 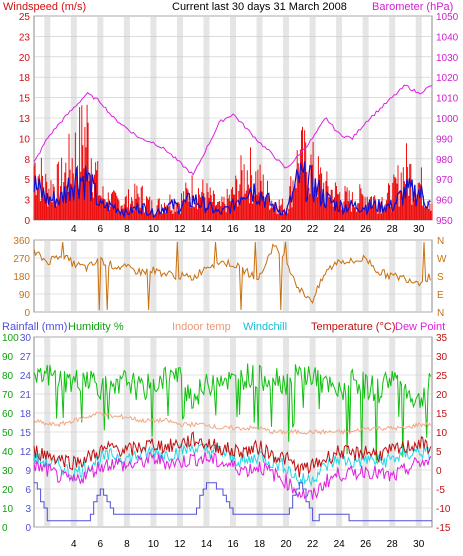 I want to click on humidity-tick-label: 30, so click(x=8, y=471).